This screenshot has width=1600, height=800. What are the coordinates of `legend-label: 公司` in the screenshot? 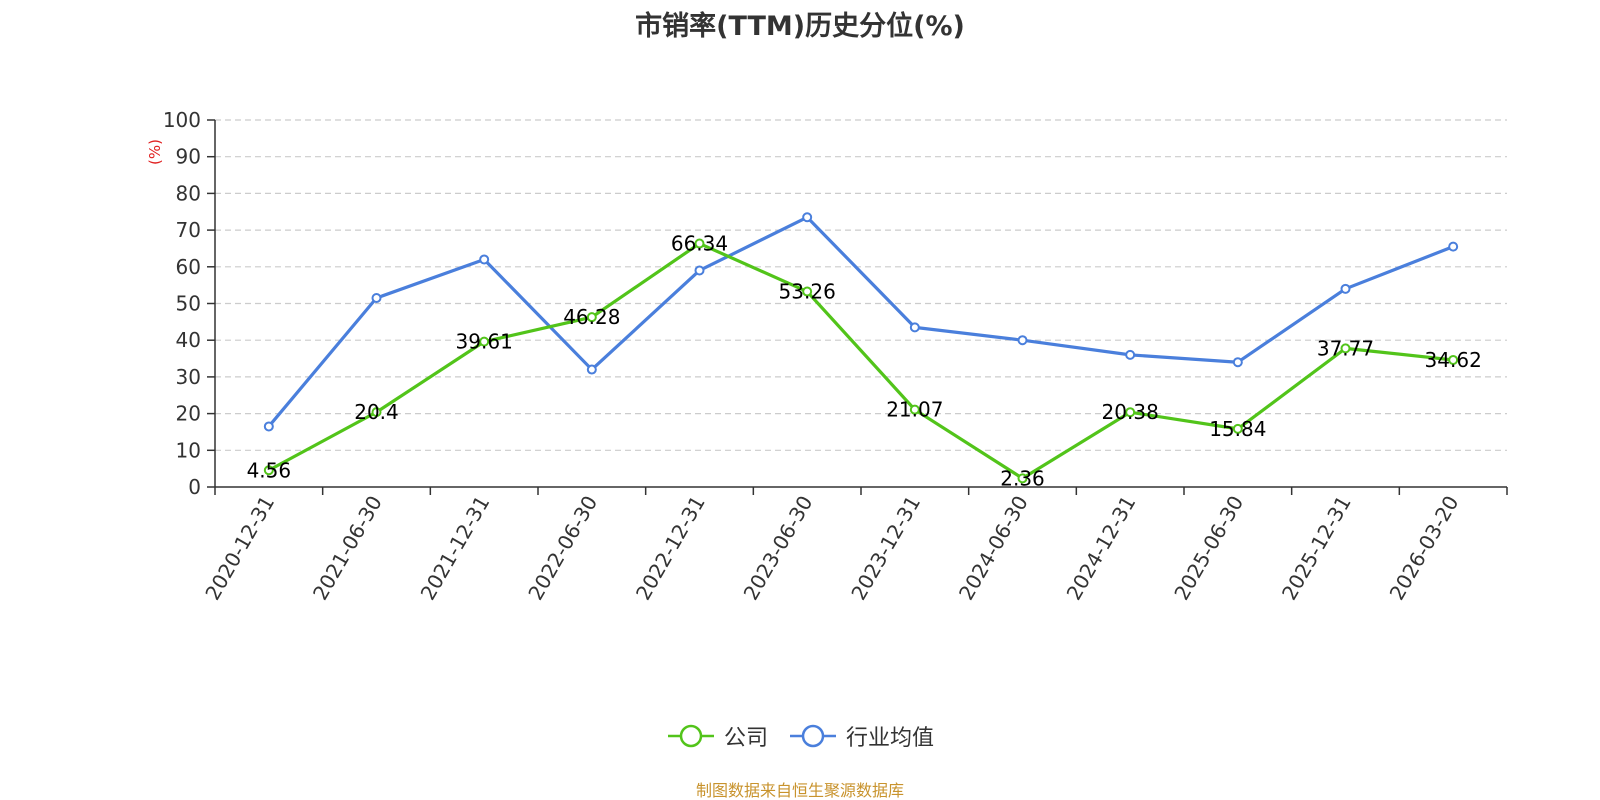 It's located at (745, 738).